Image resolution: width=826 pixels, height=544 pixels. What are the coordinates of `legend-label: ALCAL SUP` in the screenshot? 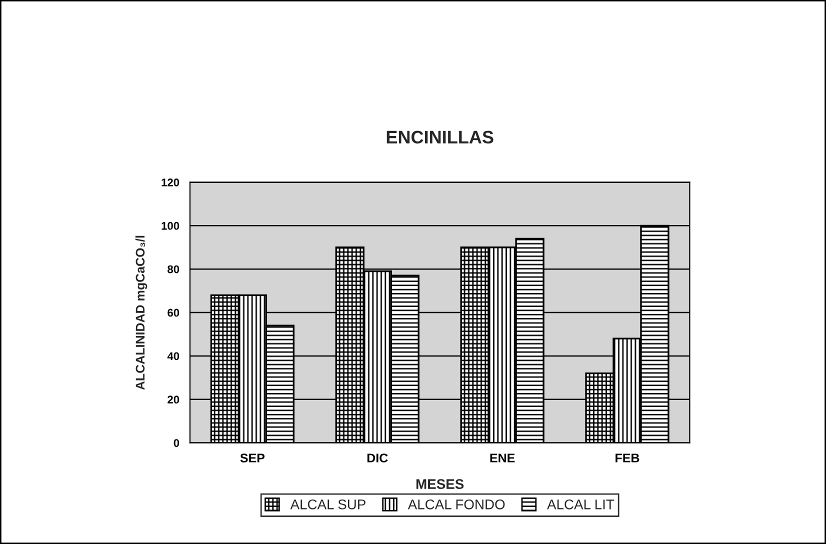 It's located at (328, 505).